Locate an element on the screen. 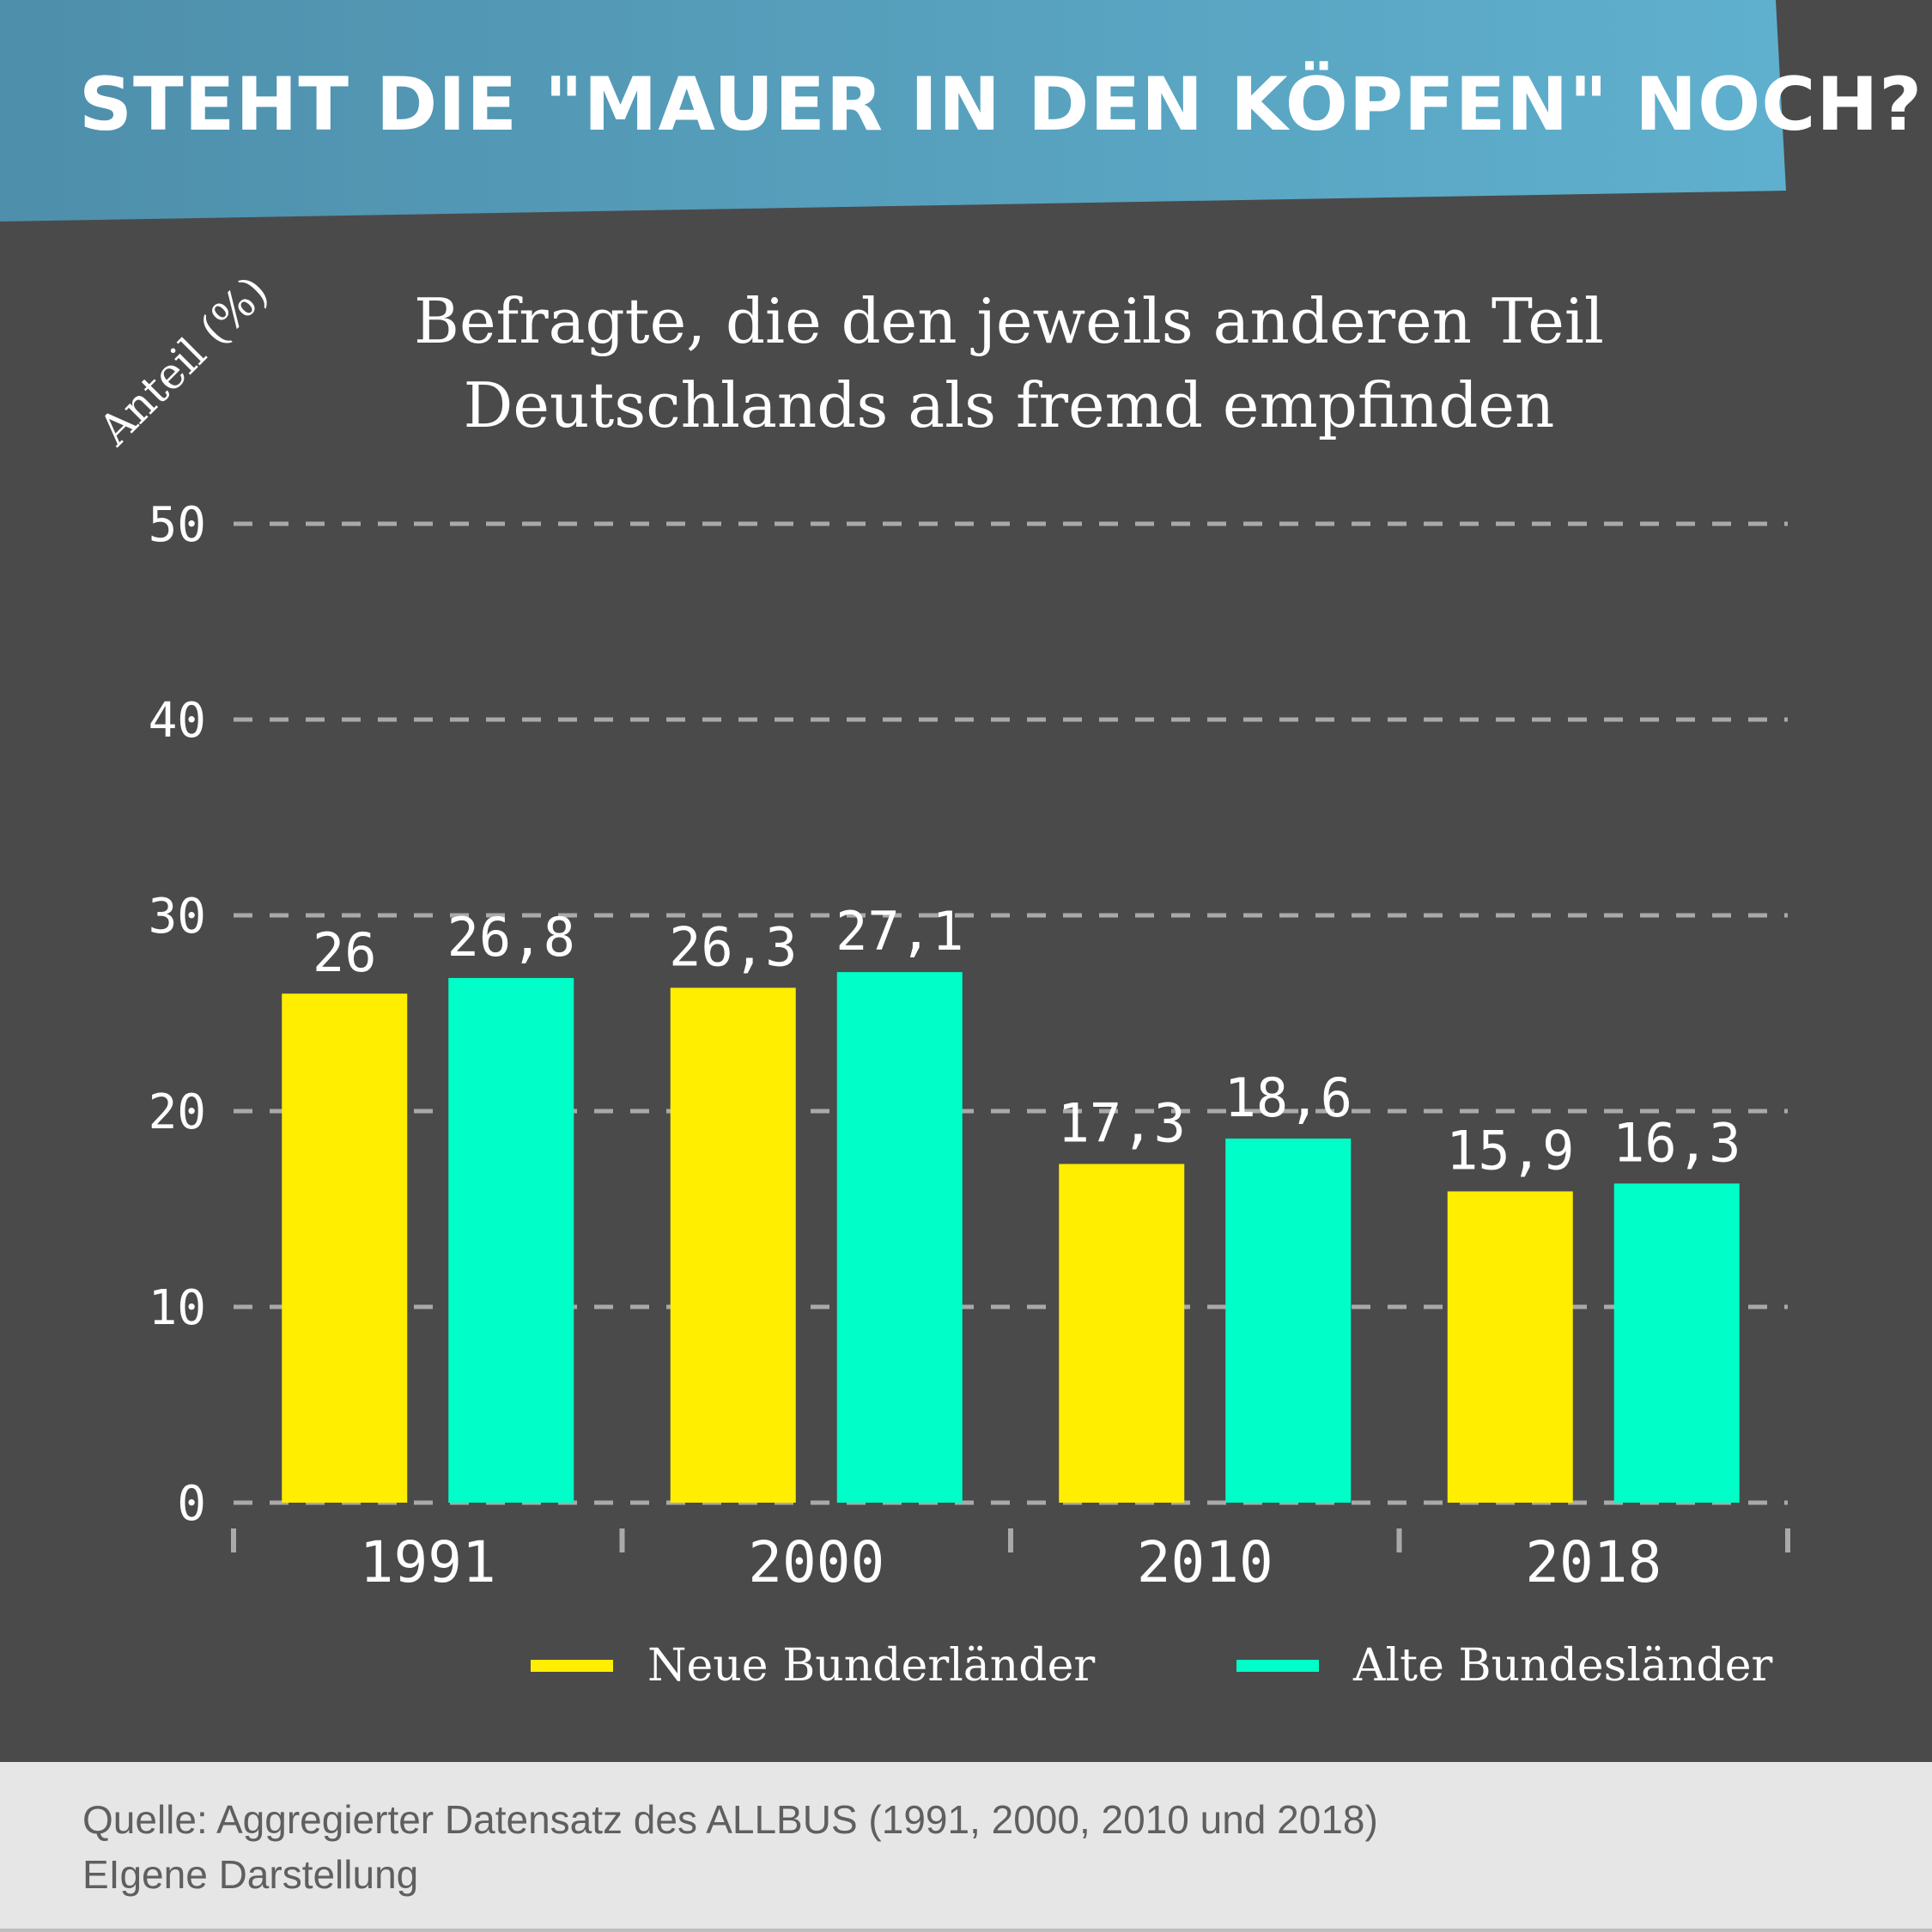  value-label-neue-1991: 26 is located at coordinates (345, 952).